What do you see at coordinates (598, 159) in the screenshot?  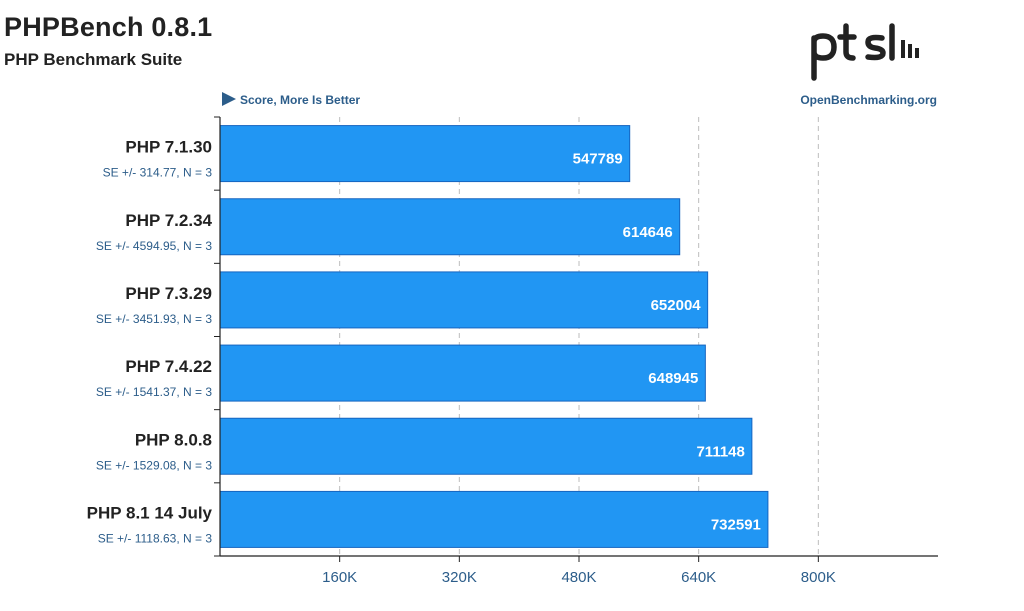 I see `bar-value-label: 547789` at bounding box center [598, 159].